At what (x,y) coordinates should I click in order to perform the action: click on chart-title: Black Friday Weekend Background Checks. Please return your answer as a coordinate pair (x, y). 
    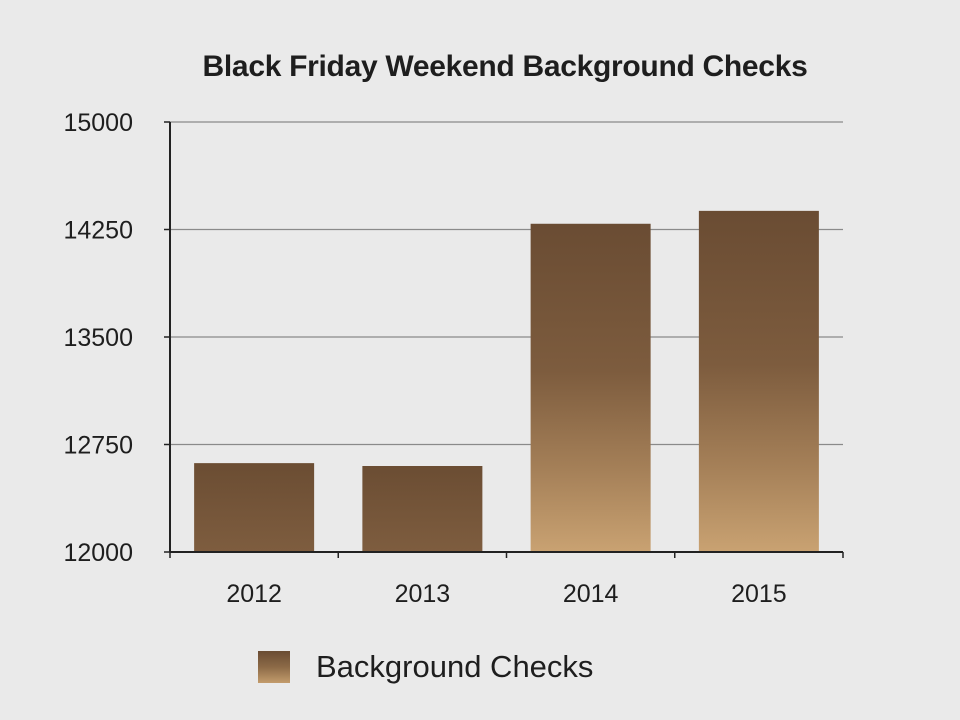
    Looking at the image, I should click on (505, 66).